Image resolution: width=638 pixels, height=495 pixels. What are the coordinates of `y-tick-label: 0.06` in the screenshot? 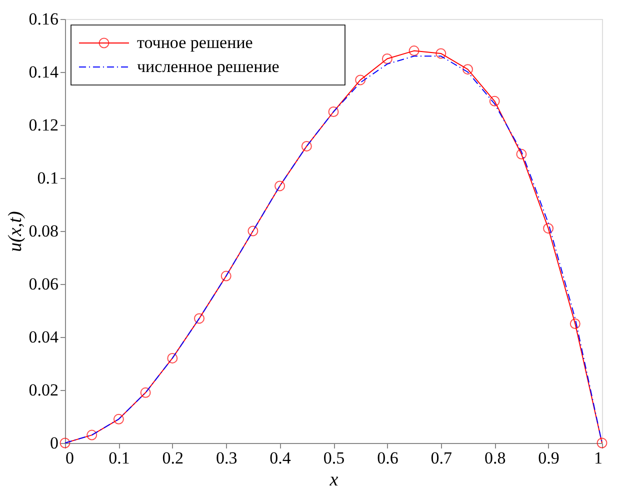 It's located at (43, 284).